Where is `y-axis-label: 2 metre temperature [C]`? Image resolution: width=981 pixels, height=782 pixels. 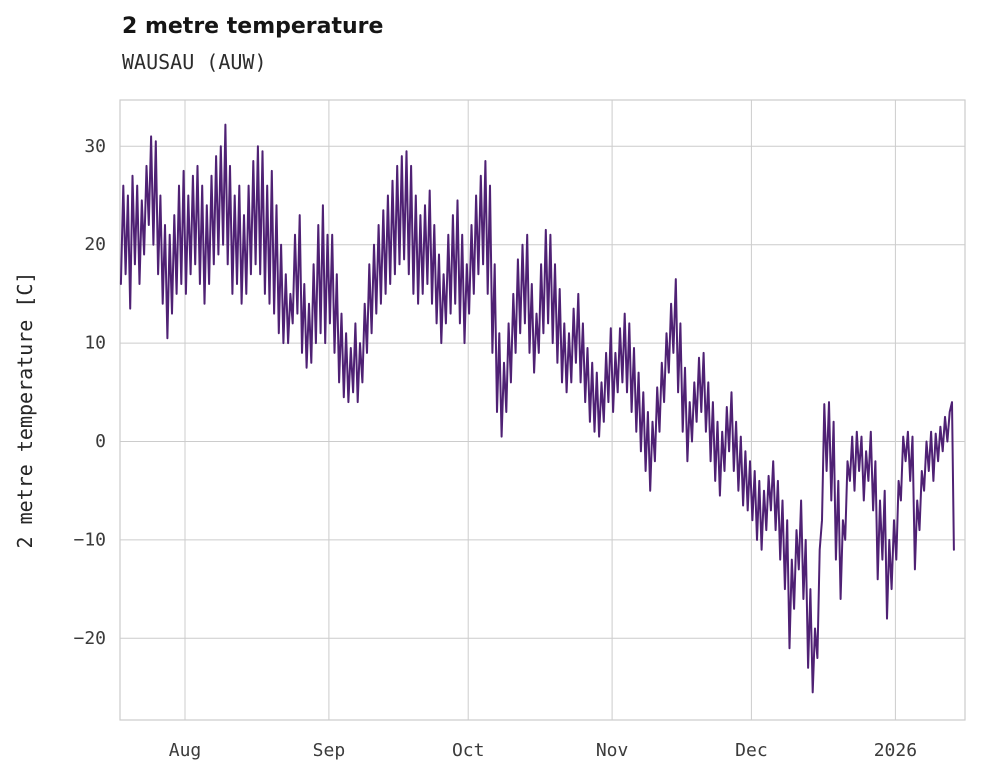
y-axis-label: 2 metre temperature [C] is located at coordinates (25, 410).